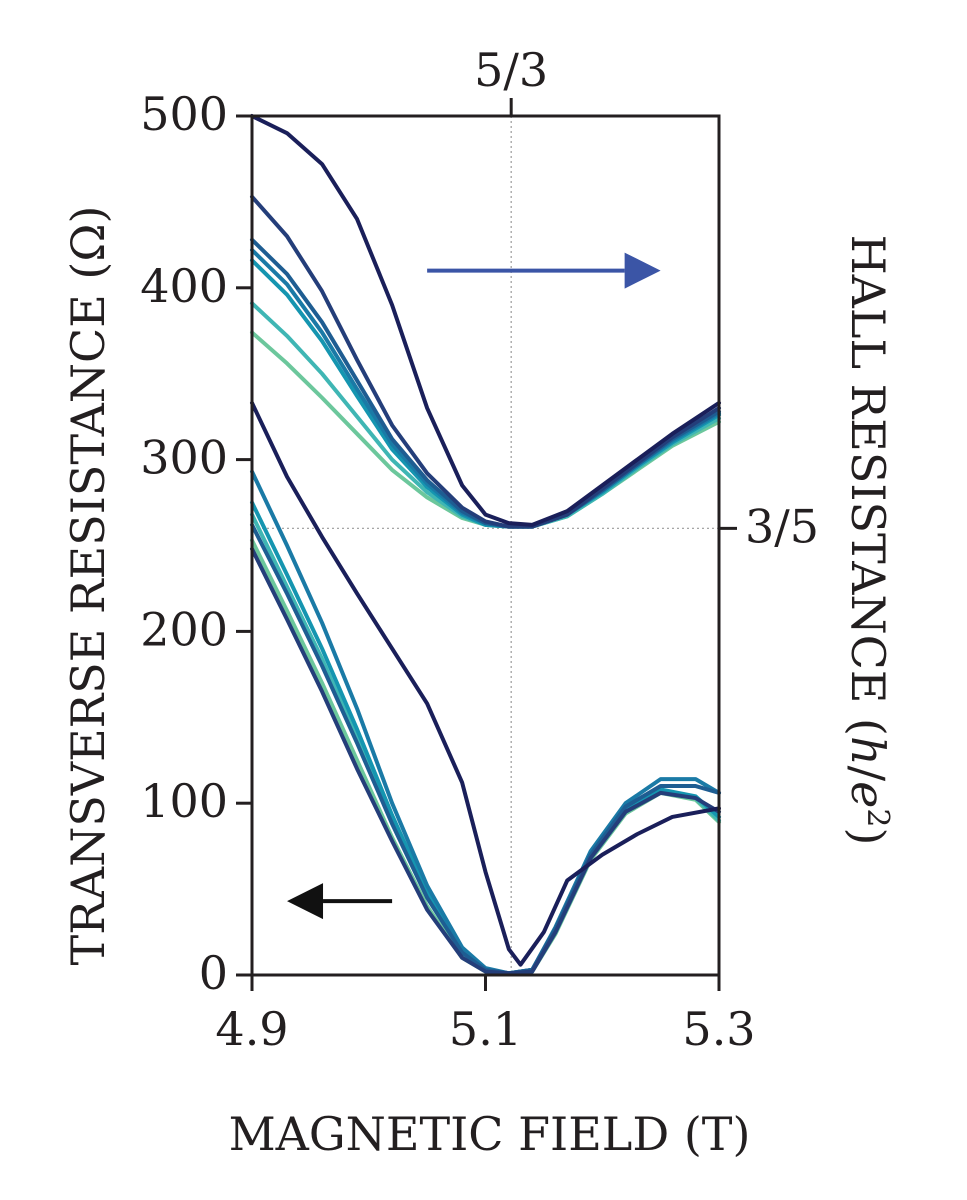 Image resolution: width=967 pixels, height=1200 pixels. I want to click on right-marker-label: 3/5, so click(782, 526).